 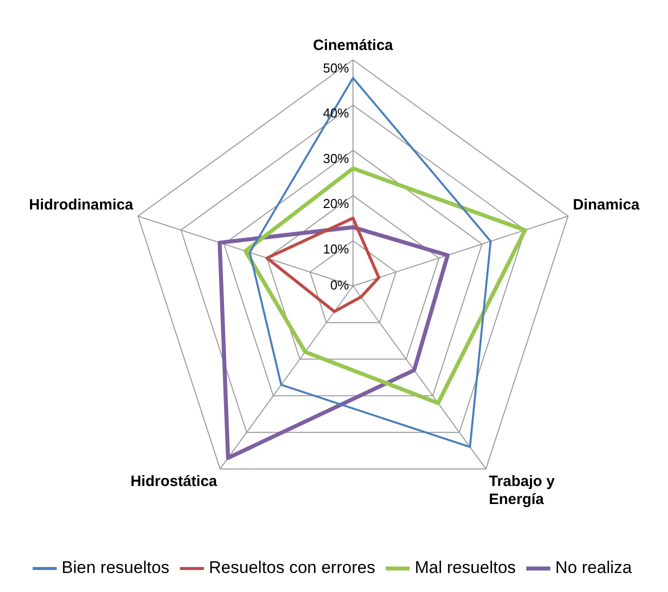 I want to click on spoke-label: Hidrodinamica, so click(x=81, y=205).